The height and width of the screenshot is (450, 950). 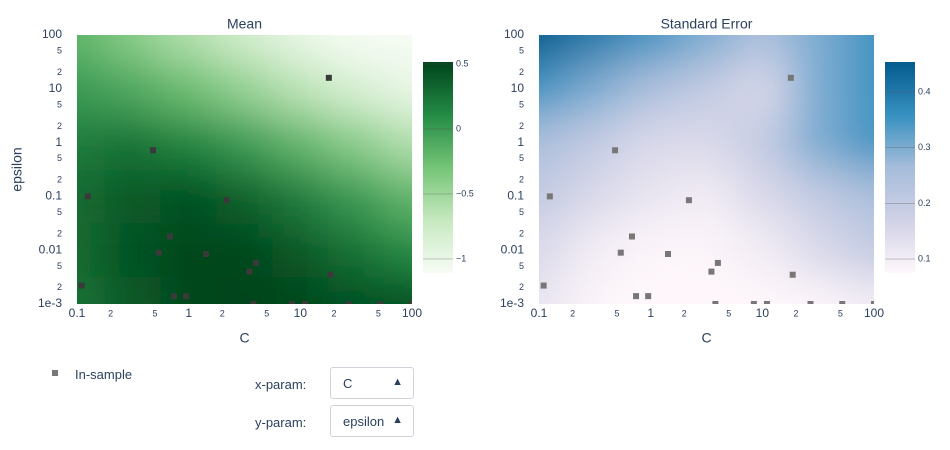 What do you see at coordinates (372, 421) in the screenshot?
I see `y-param-dropdown: epsilon ▲` at bounding box center [372, 421].